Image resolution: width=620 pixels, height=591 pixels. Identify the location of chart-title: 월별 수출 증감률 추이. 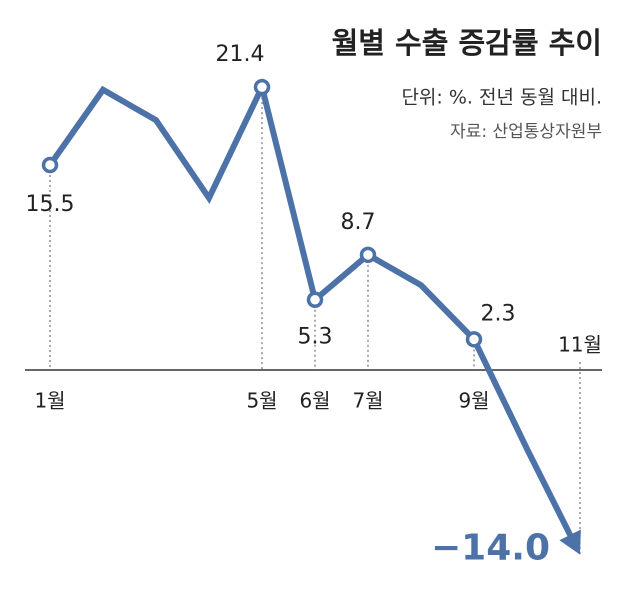
(467, 43).